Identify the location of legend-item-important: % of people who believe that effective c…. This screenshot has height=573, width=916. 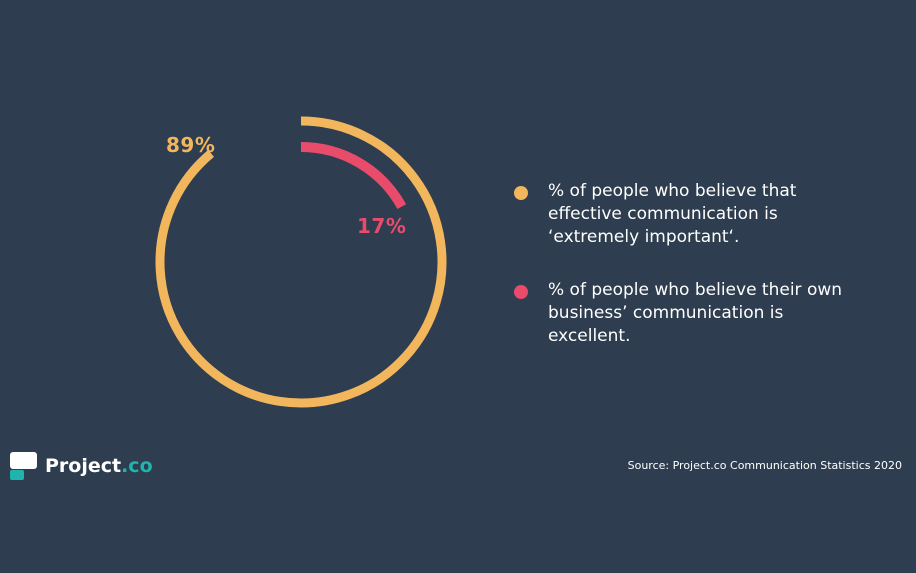
(679, 214).